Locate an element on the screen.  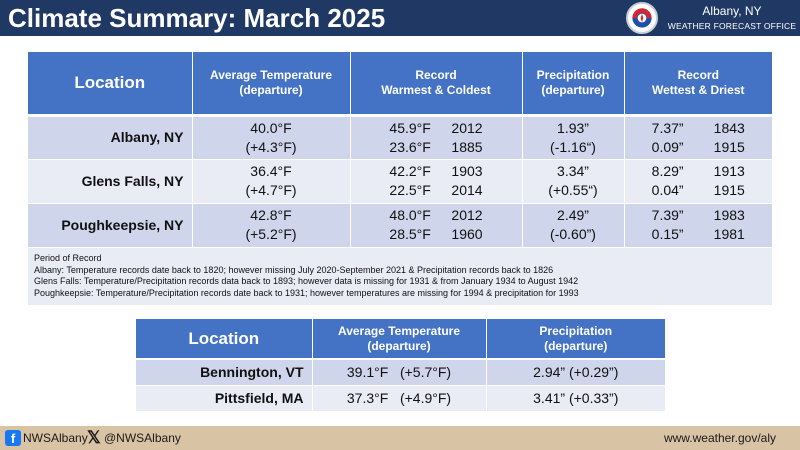
coldest-year: 1885 is located at coordinates (467, 146).